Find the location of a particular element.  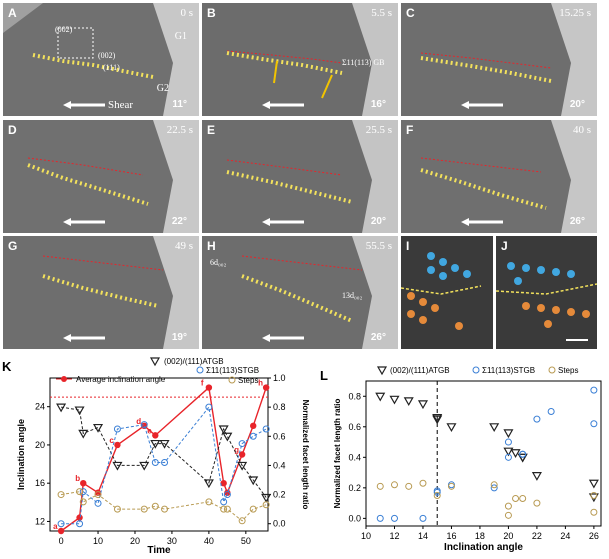

tem-image-e is located at coordinates (300, 176).